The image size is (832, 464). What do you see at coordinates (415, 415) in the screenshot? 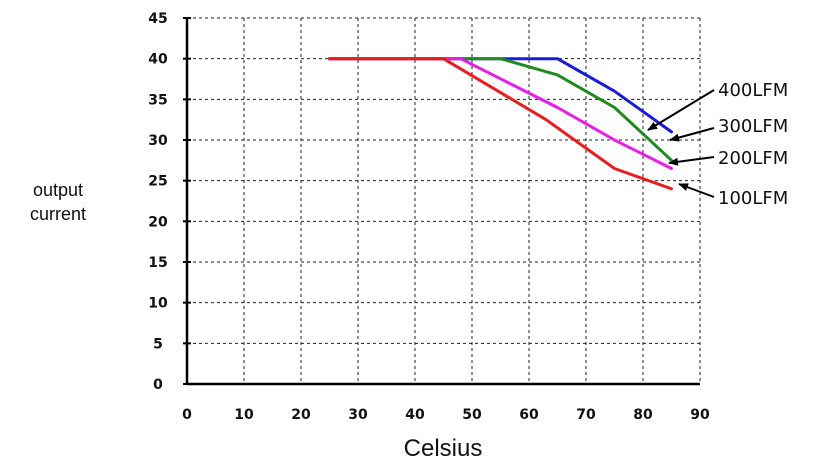
I see `x-tick-label: 40` at bounding box center [415, 415].